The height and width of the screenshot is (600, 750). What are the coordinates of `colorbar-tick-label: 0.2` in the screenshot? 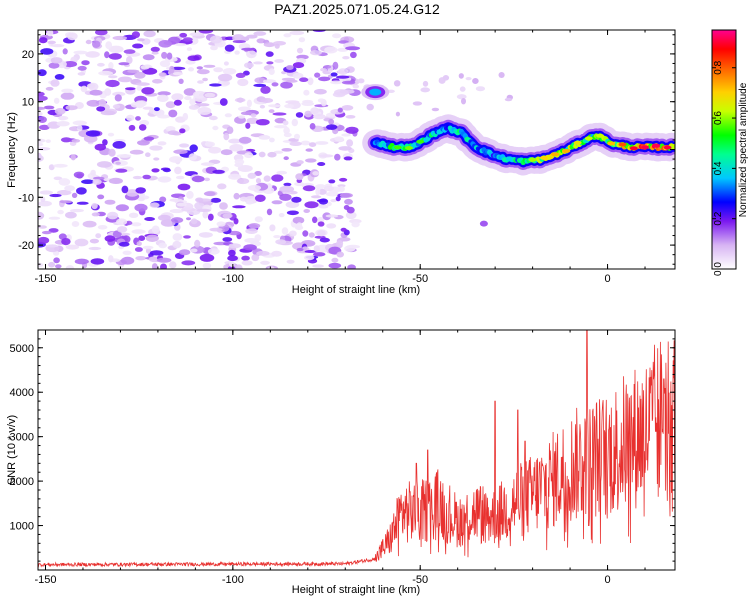 It's located at (718, 218).